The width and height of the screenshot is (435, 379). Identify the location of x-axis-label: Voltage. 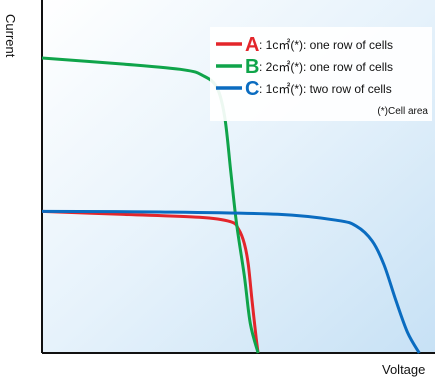
(403, 369).